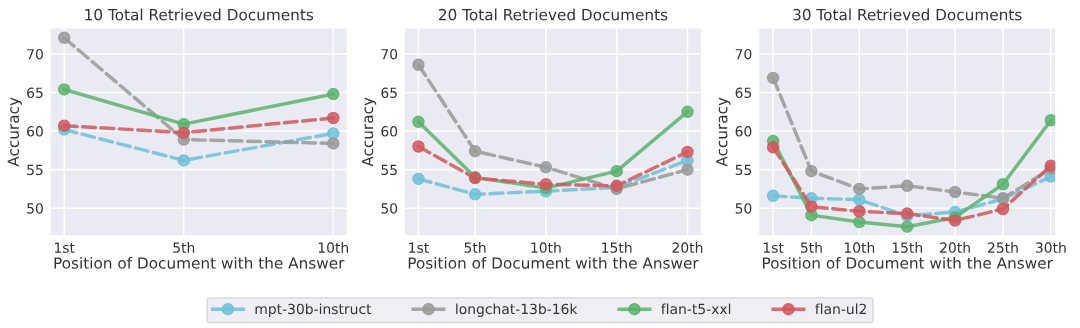  Describe the element at coordinates (517, 310) in the screenshot. I see `legend-label: longchat-13b-16k` at that location.